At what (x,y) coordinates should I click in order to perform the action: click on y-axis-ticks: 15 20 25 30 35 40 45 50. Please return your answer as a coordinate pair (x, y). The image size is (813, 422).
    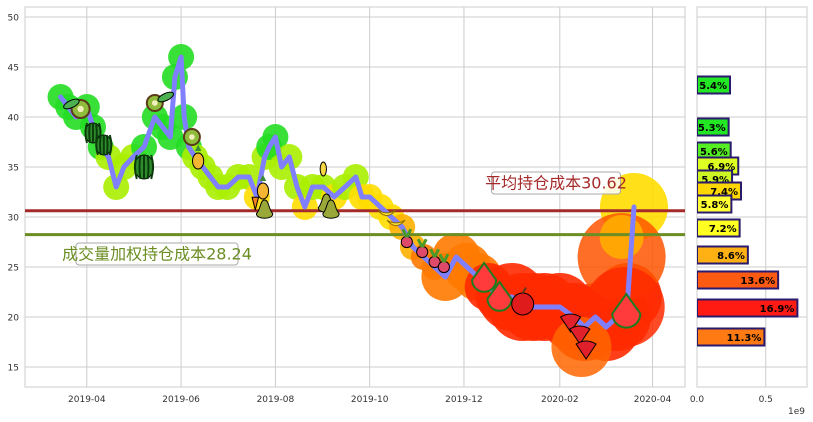
    Looking at the image, I should click on (14, 194).